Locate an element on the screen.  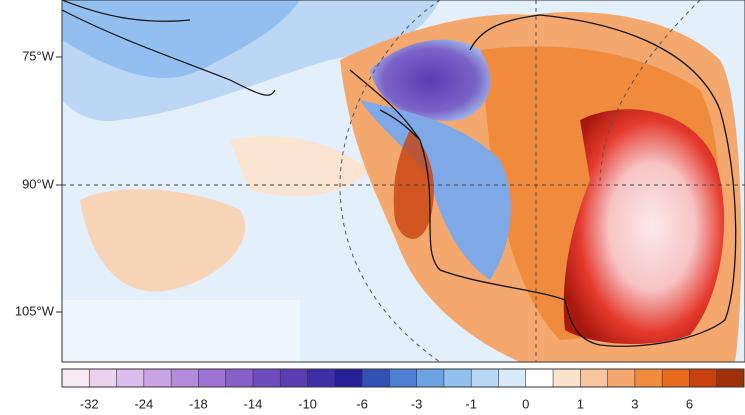
colorbar-label: 0 is located at coordinates (525, 403).